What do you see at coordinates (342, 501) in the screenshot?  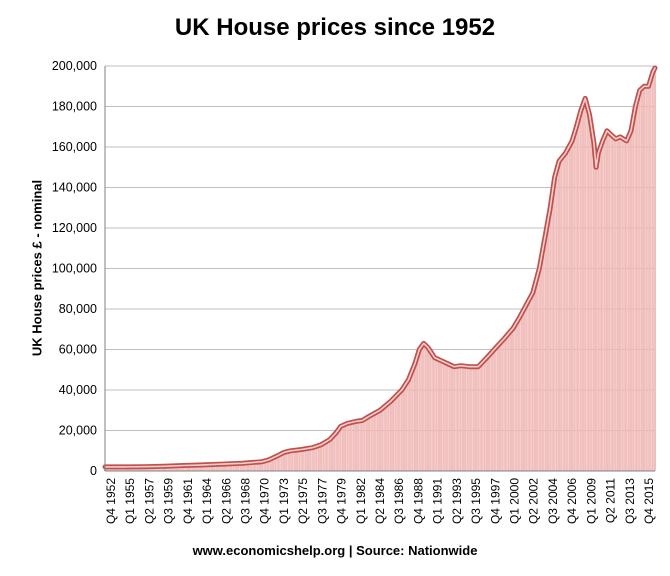 I see `x-tick-label: Q4 1979` at bounding box center [342, 501].